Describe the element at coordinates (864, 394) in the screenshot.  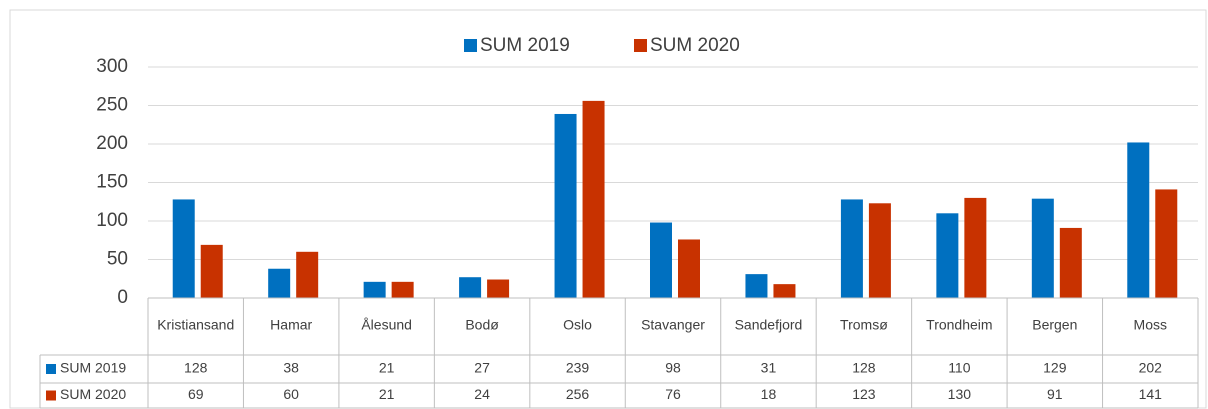
I see `table-cell: 123` at that location.